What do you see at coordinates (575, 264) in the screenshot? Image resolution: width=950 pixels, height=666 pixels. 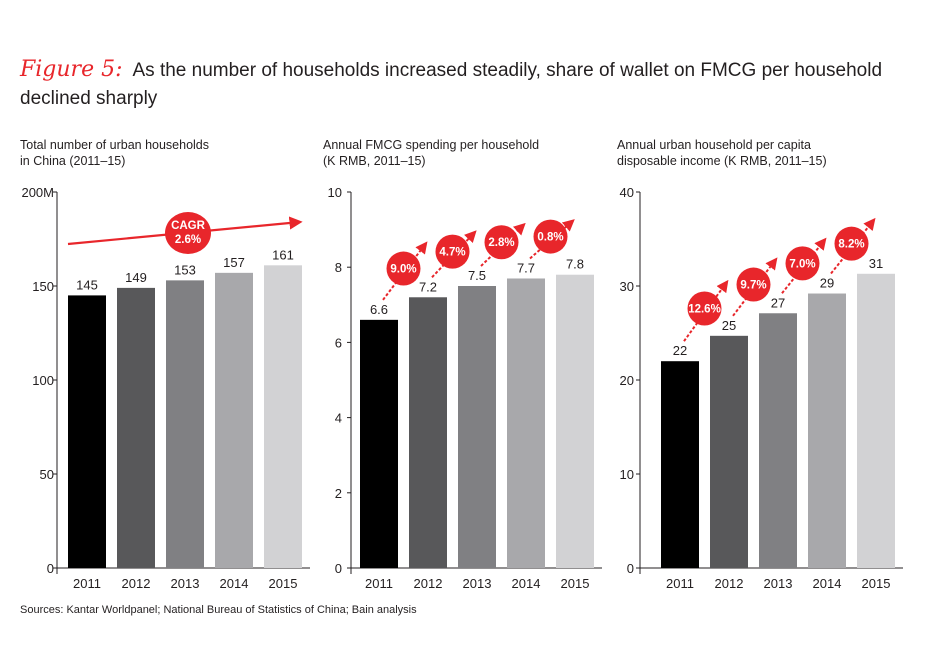 I see `bar-value-label: 7.8` at bounding box center [575, 264].